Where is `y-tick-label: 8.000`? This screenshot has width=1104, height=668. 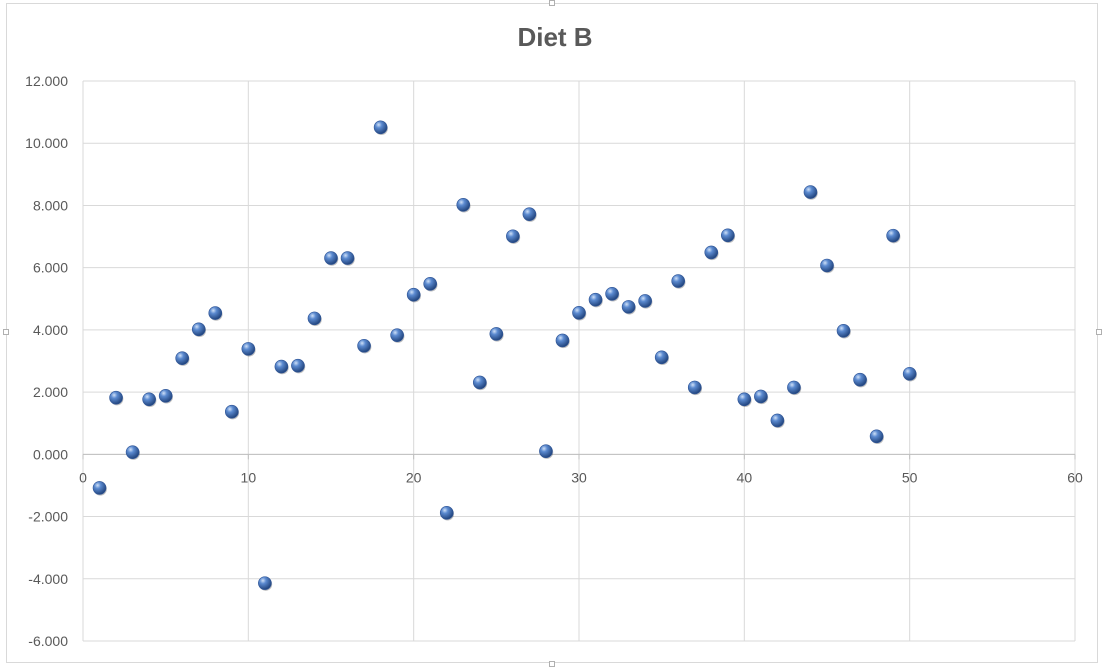 y-tick-label: 8.000 is located at coordinates (50, 205).